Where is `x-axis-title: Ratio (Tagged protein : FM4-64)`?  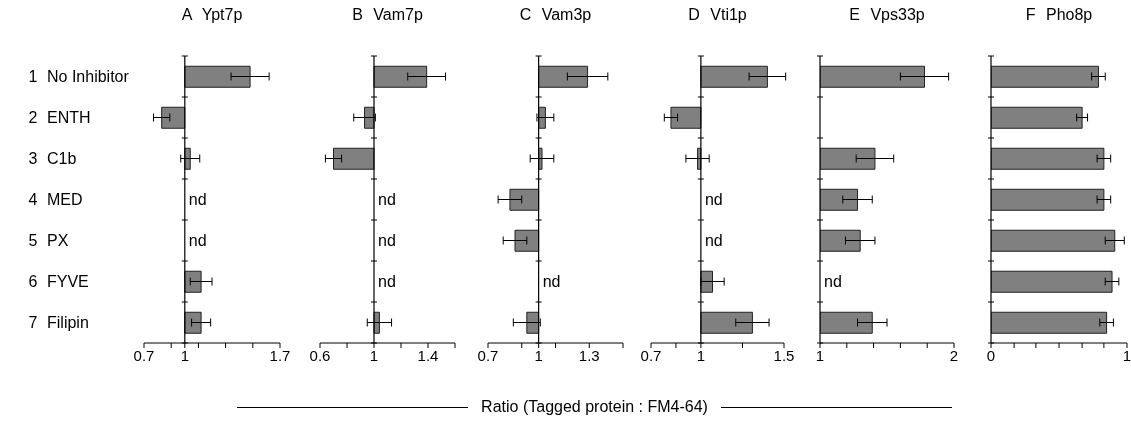 x-axis-title: Ratio (Tagged protein : FM4-64) is located at coordinates (594, 407).